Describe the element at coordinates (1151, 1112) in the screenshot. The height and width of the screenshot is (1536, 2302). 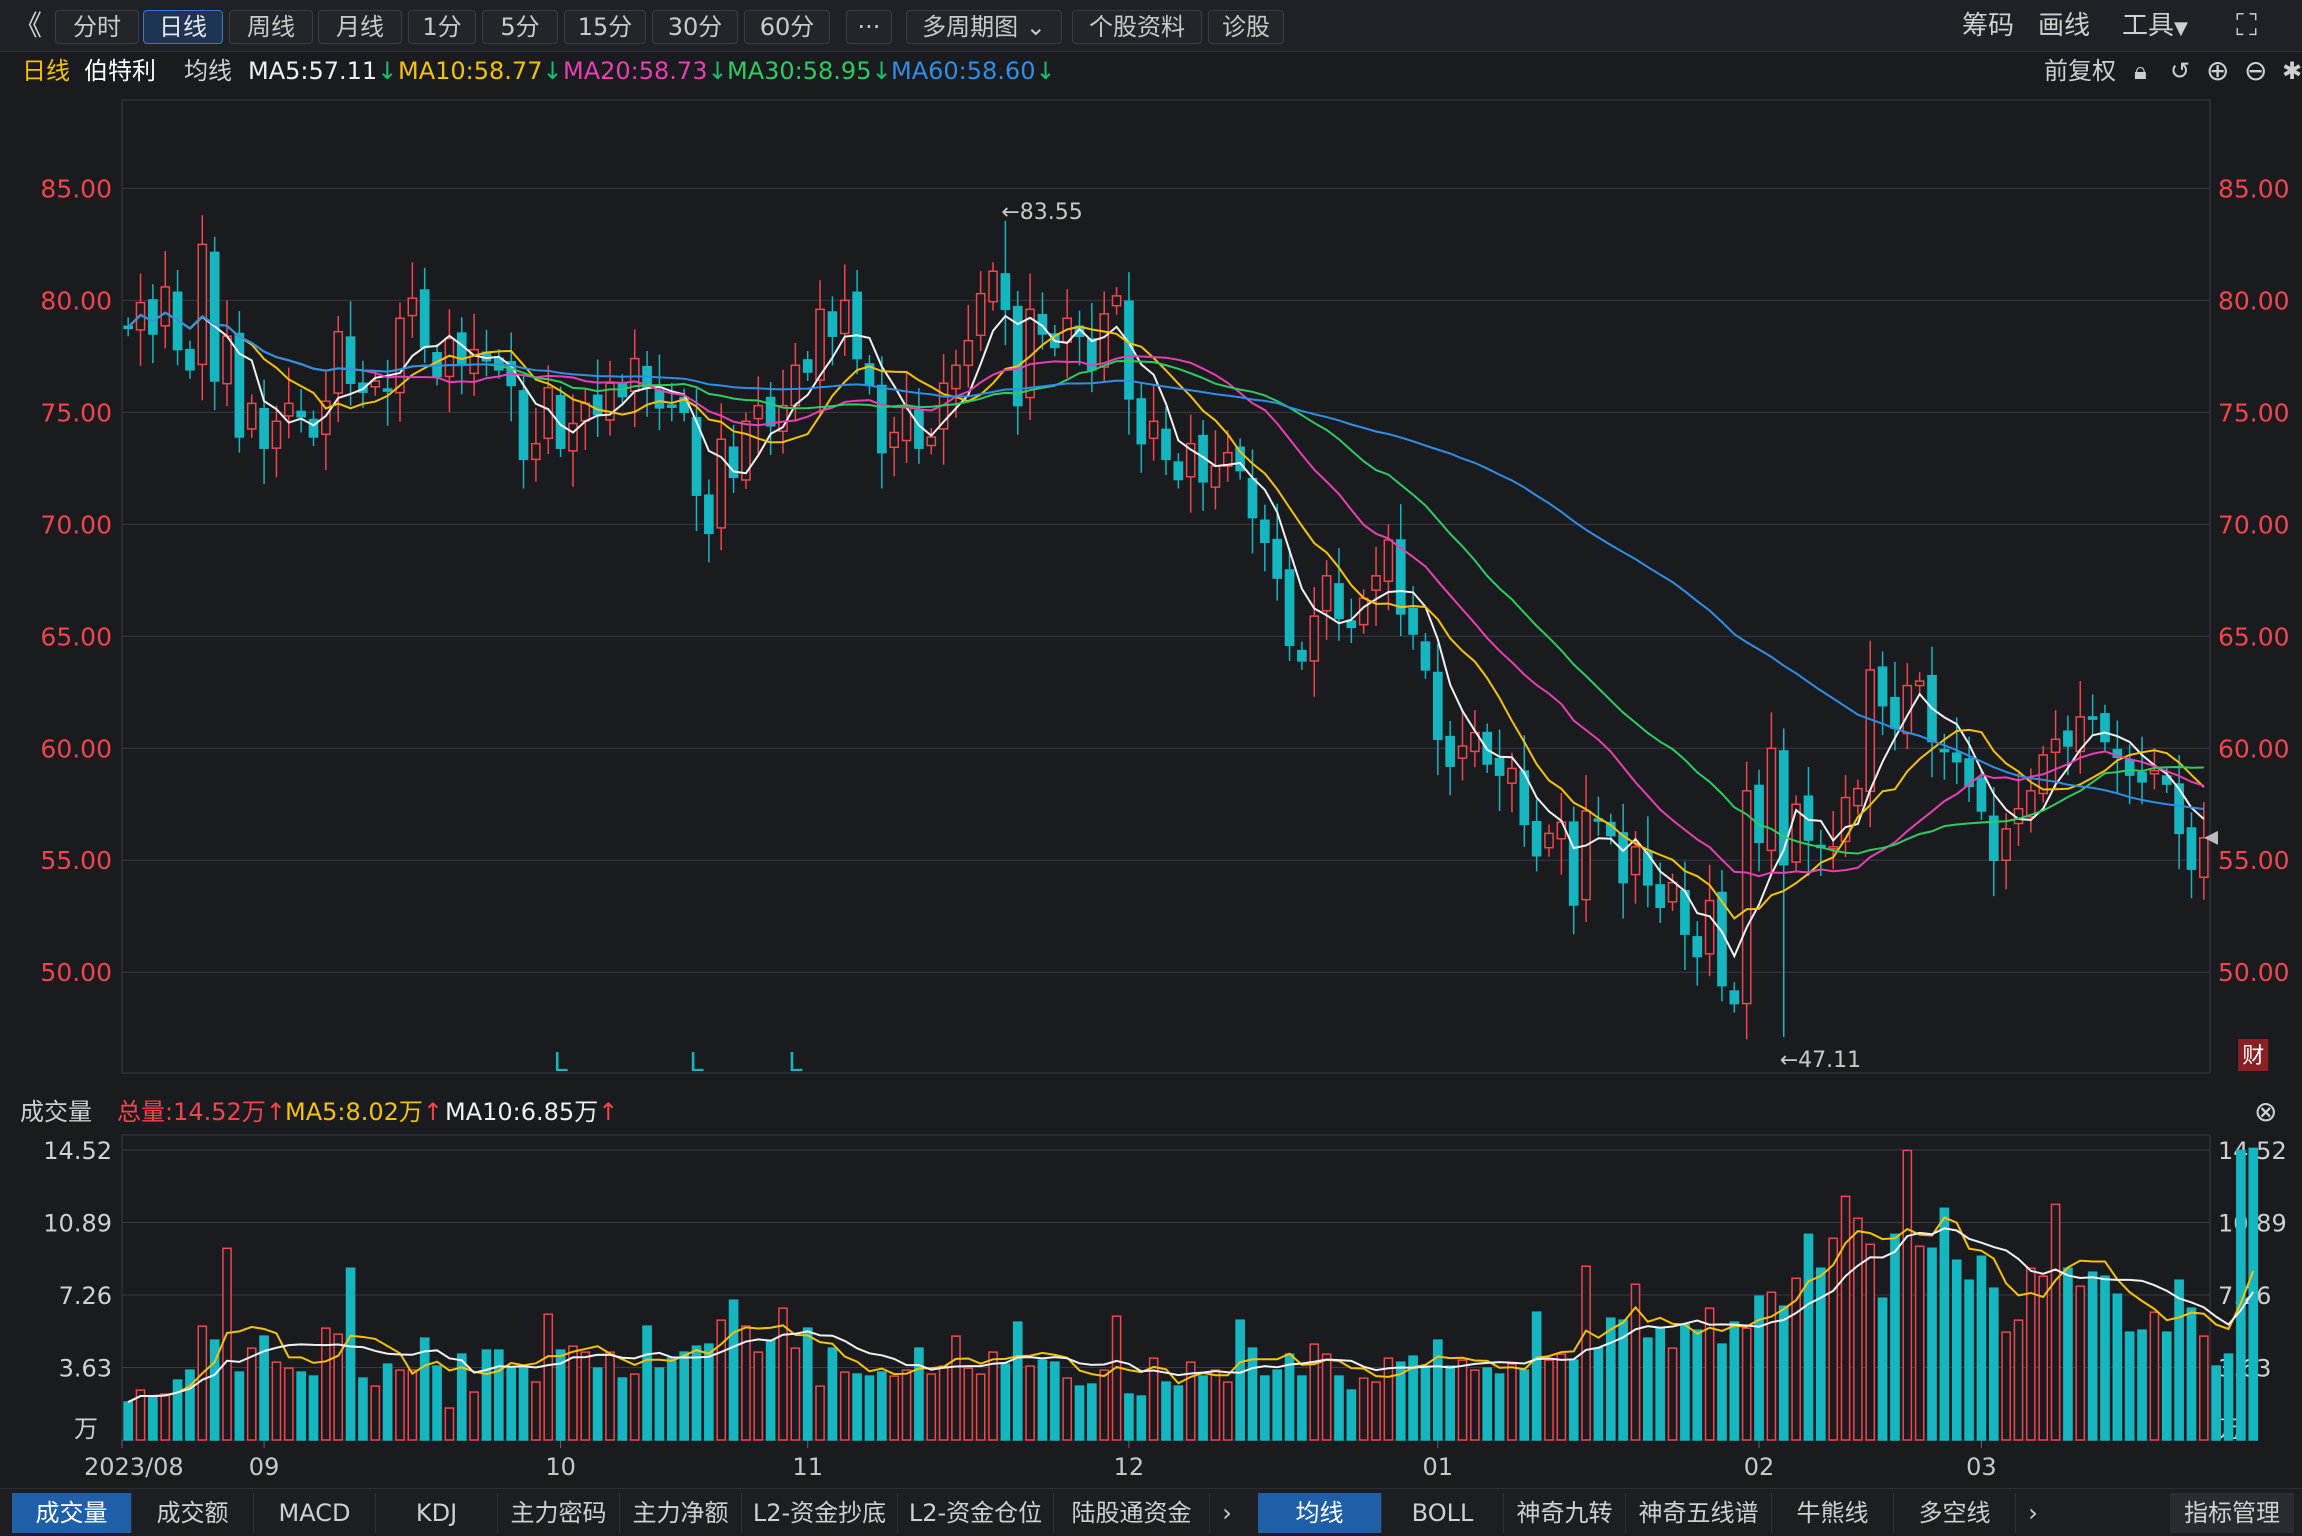
I see `volume-header: 成交量 总量:14.52万↑ MA5:8.02万↑ MA10:6.85万↑ ⊗` at that location.